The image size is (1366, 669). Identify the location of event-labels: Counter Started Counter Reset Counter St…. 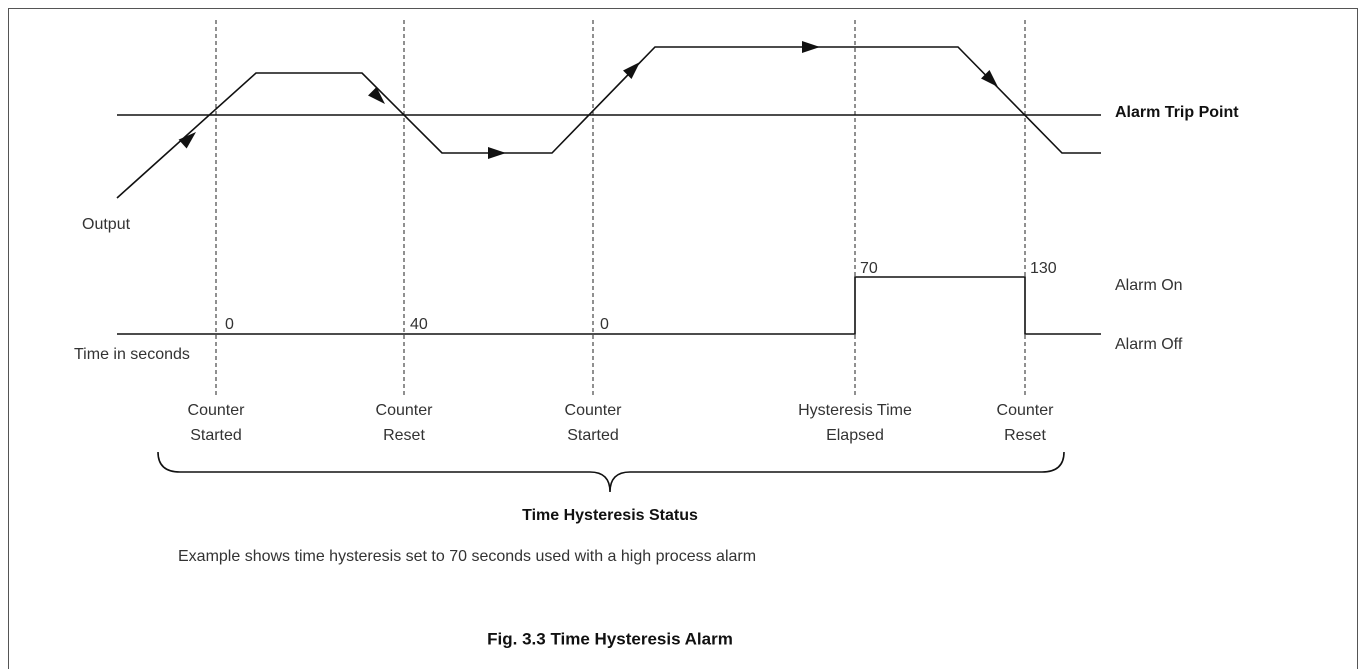
(621, 423).